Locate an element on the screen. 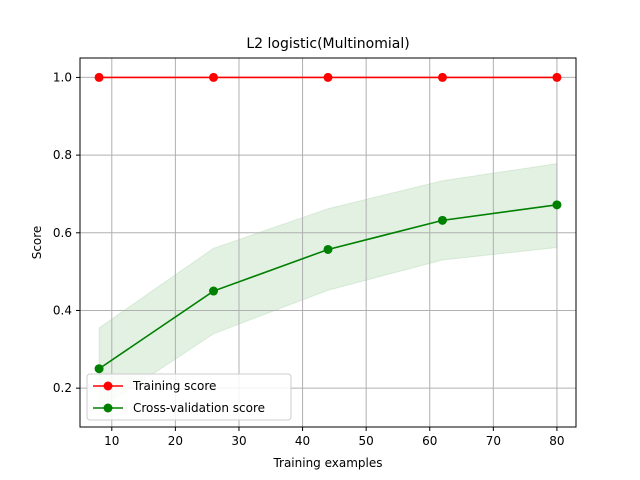 Image resolution: width=640 pixels, height=480 pixels. y-tick-label: 0.2 is located at coordinates (62, 388).